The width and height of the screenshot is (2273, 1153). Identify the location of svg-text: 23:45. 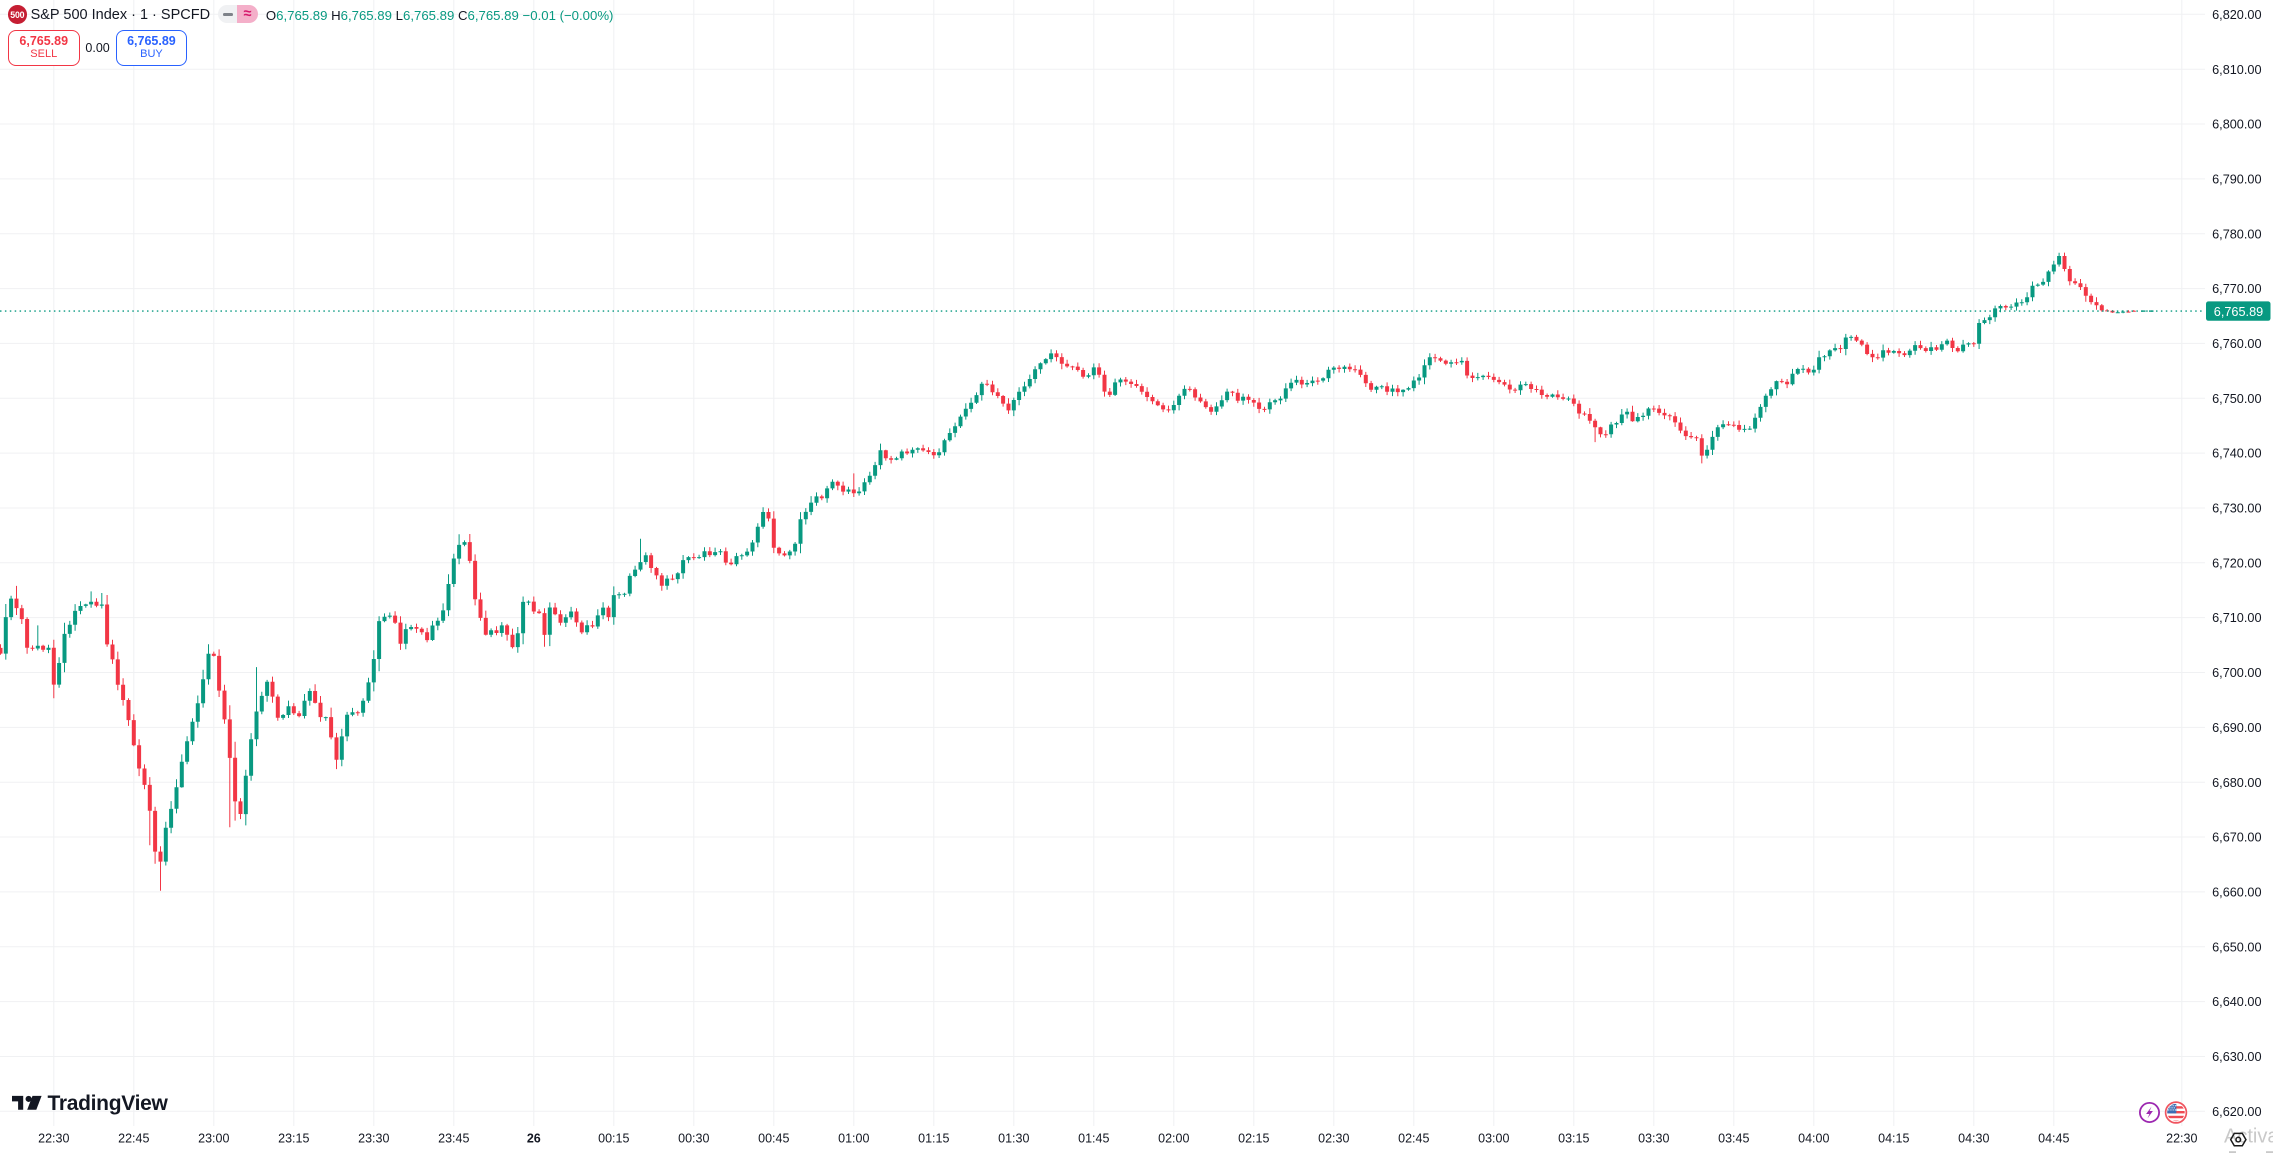
(453, 1139).